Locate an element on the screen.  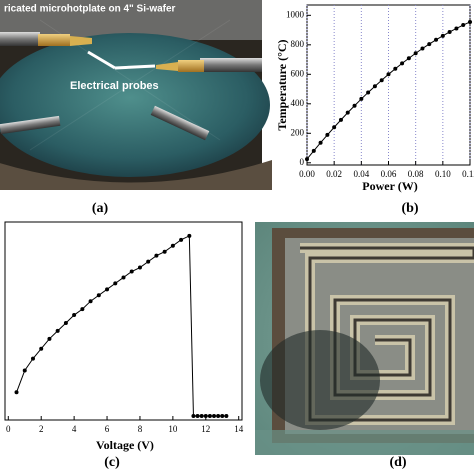
y-tick-label: 400 is located at coordinates (298, 103).